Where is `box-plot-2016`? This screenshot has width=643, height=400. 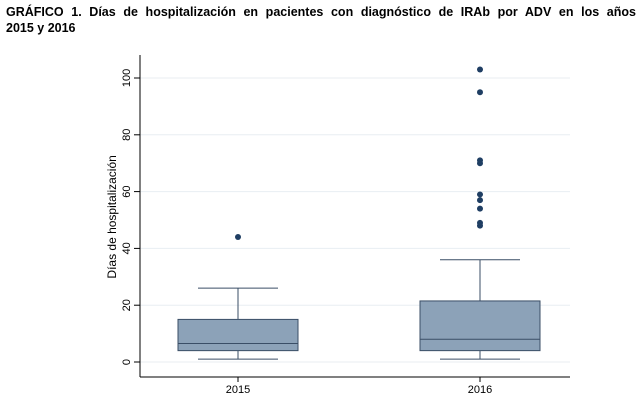
box-plot-2016 is located at coordinates (480, 213).